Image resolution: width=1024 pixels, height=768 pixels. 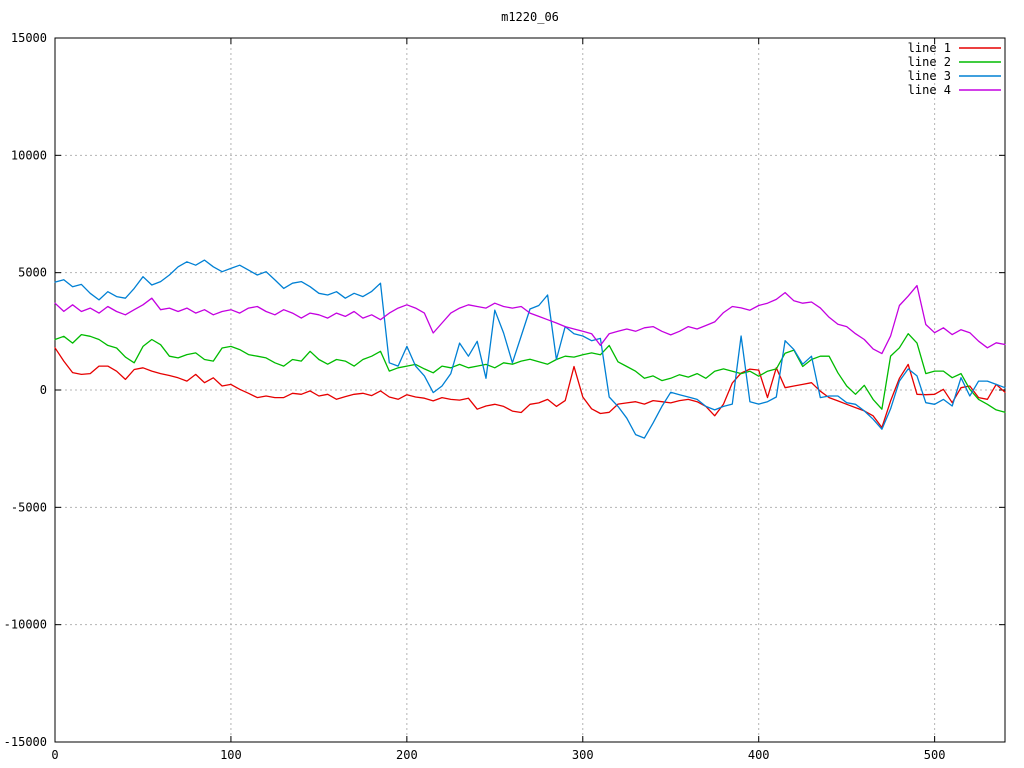 I want to click on x-tick-label-300: 300, so click(x=583, y=755).